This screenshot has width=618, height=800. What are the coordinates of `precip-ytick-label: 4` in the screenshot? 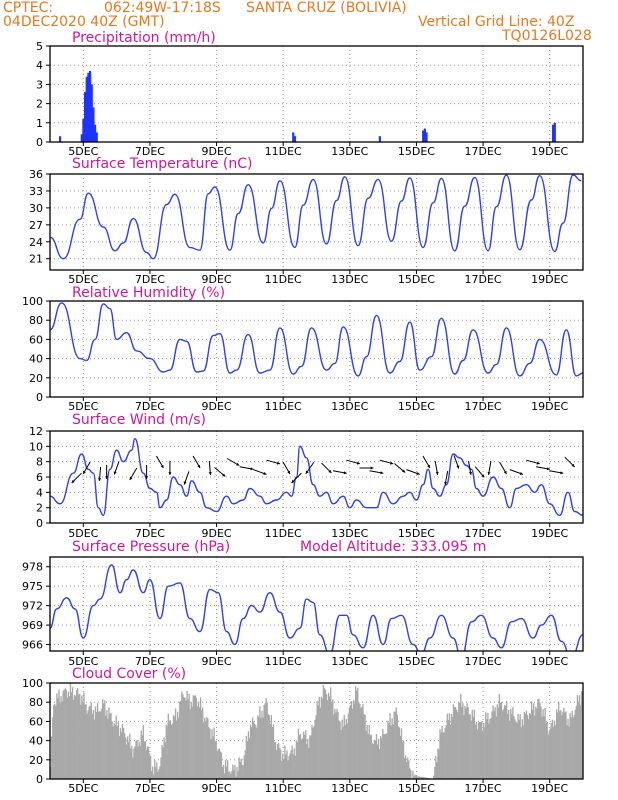 It's located at (39, 65).